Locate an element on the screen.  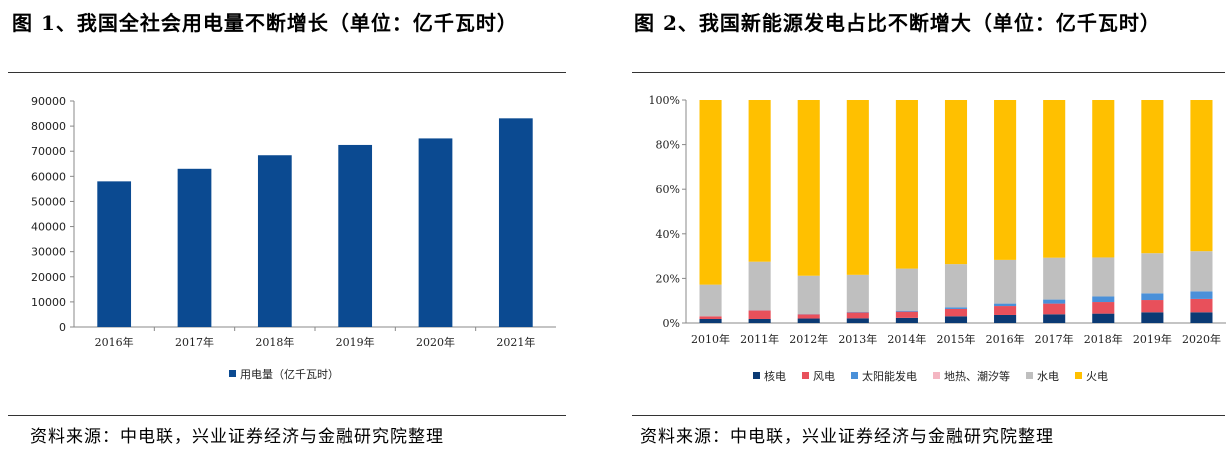
figure-2-top-rule is located at coordinates (928, 72).